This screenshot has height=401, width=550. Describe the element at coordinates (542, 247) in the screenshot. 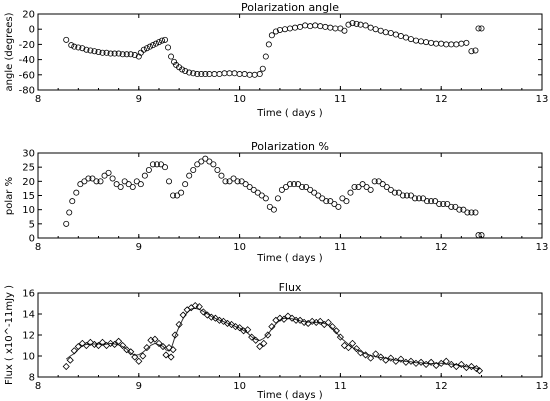

I see `panel2-xtick-label: 13` at that location.